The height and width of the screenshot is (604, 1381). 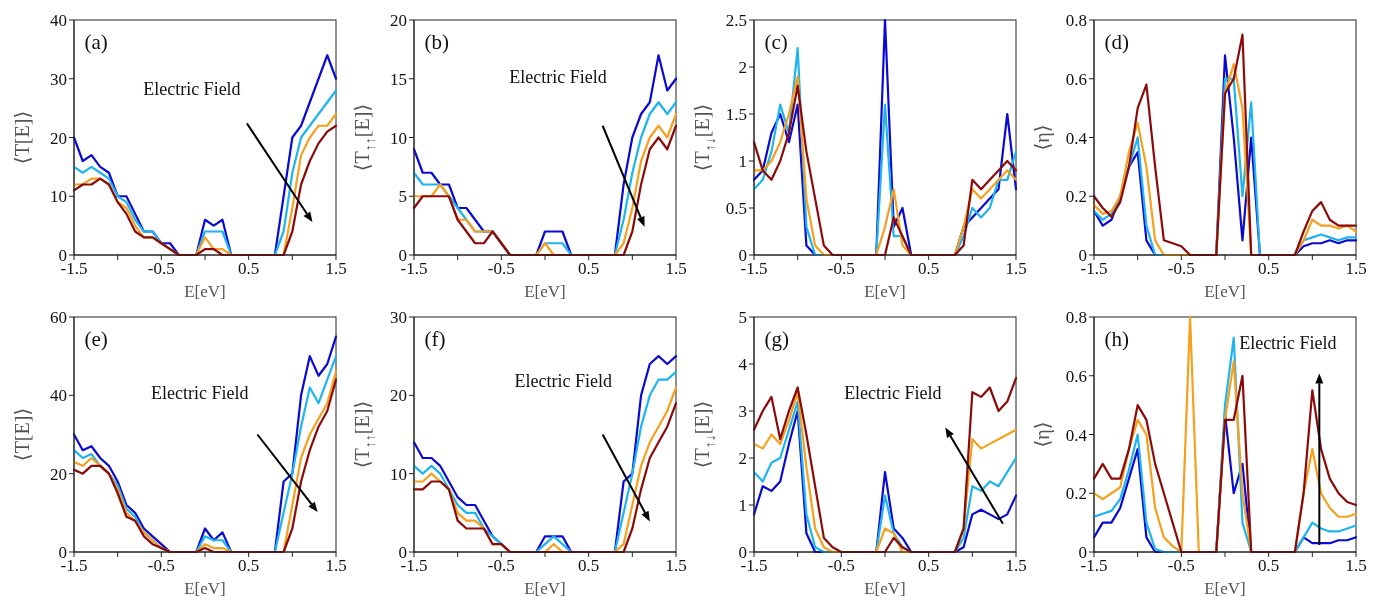 What do you see at coordinates (776, 41) in the screenshot?
I see `annotation: (c)` at bounding box center [776, 41].